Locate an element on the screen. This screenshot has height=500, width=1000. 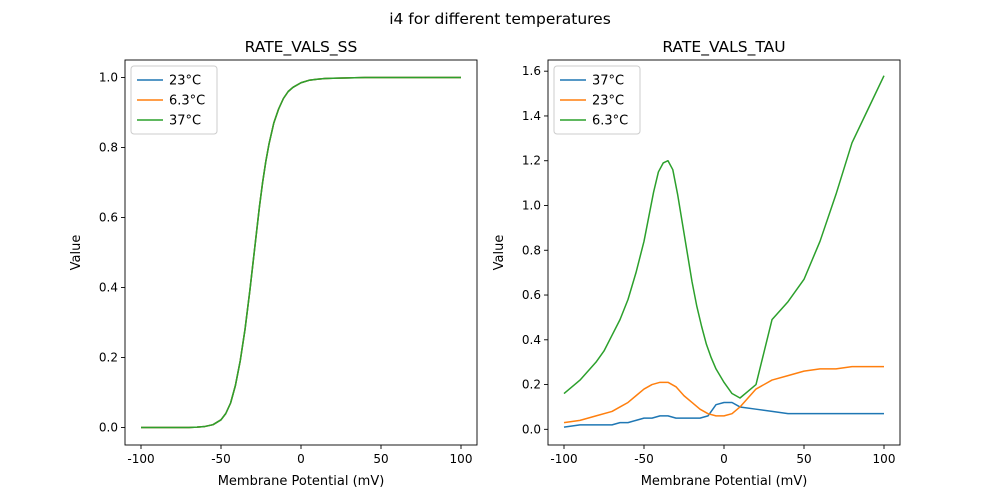
y-tick-label: 1.2 is located at coordinates (531, 161).